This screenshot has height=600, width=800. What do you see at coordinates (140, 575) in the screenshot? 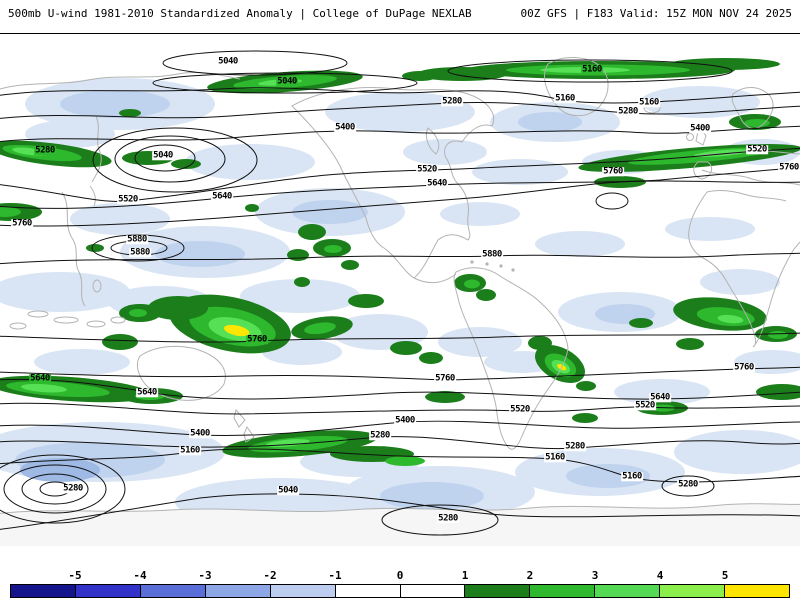
I see `colorbar-tick: -4` at bounding box center [140, 575].